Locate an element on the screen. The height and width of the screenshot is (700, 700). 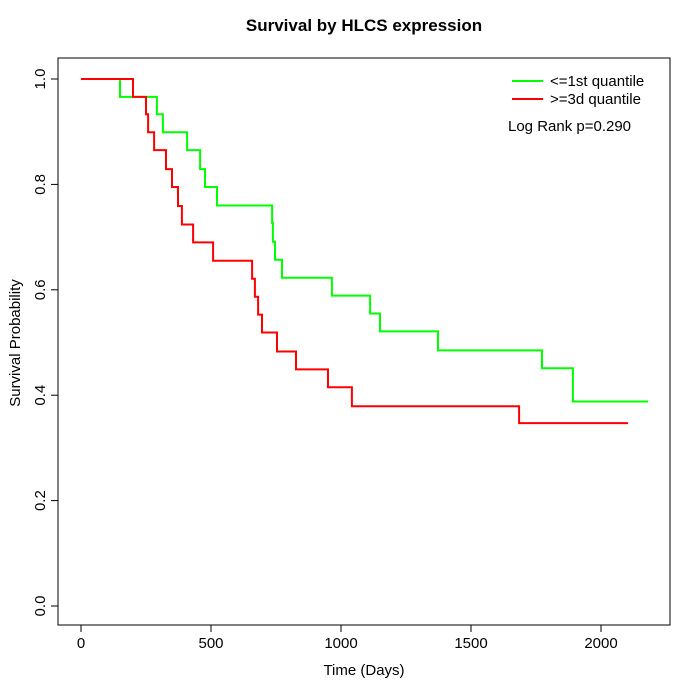
y-tick-label: 0.8 is located at coordinates (40, 184).